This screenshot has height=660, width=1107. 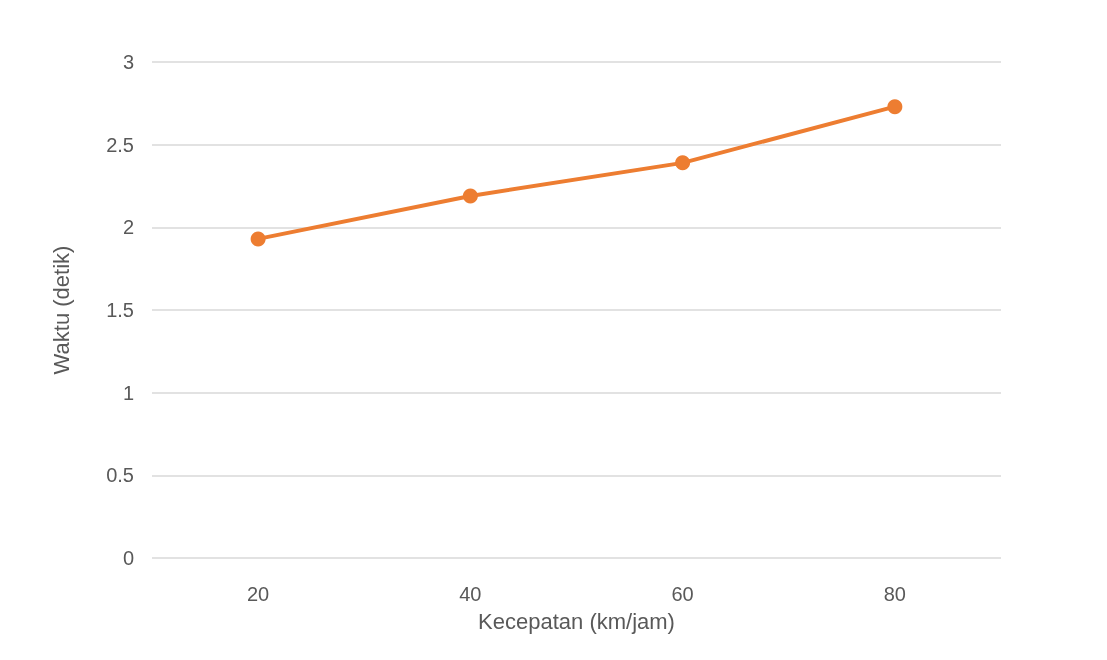 I want to click on y-tick-label: 0.5, so click(x=120, y=475).